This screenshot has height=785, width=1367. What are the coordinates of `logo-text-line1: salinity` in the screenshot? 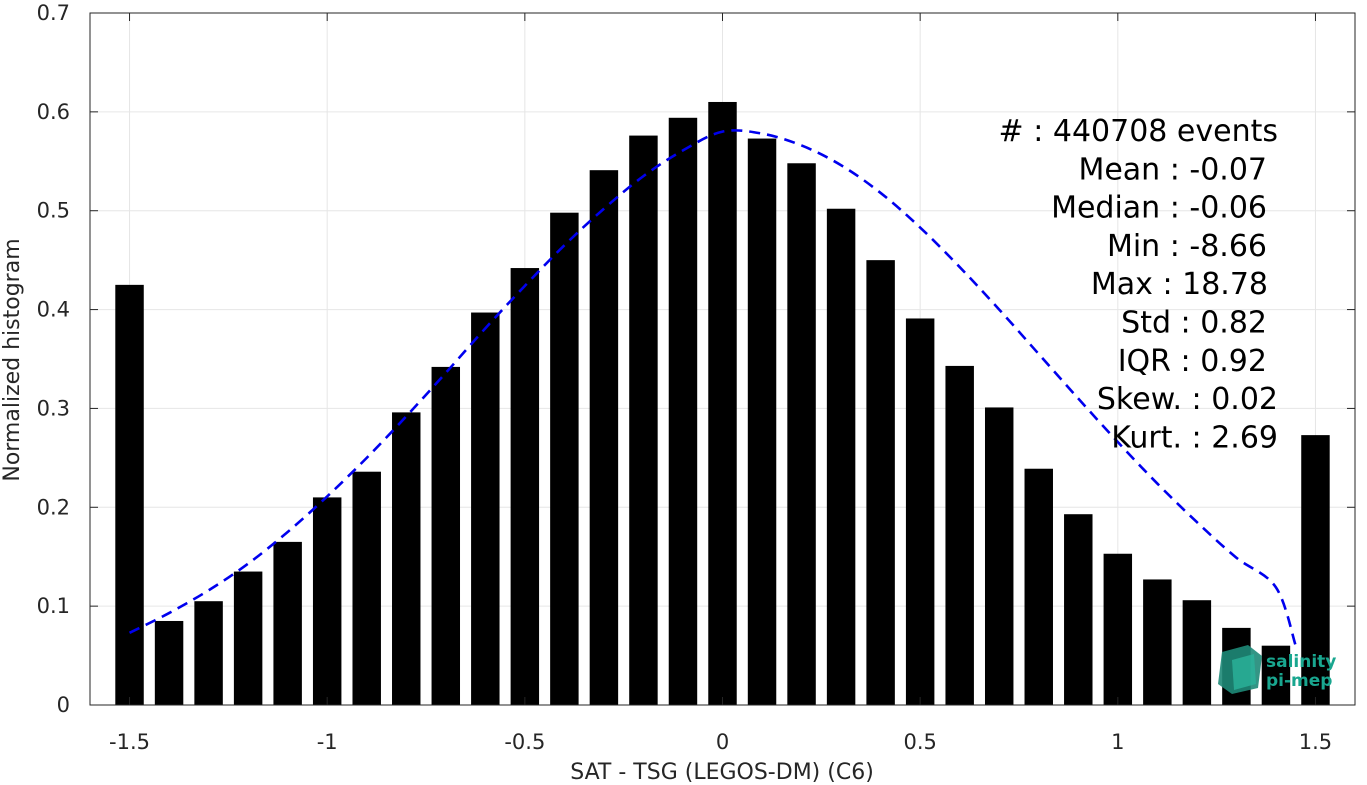 It's located at (1301, 662).